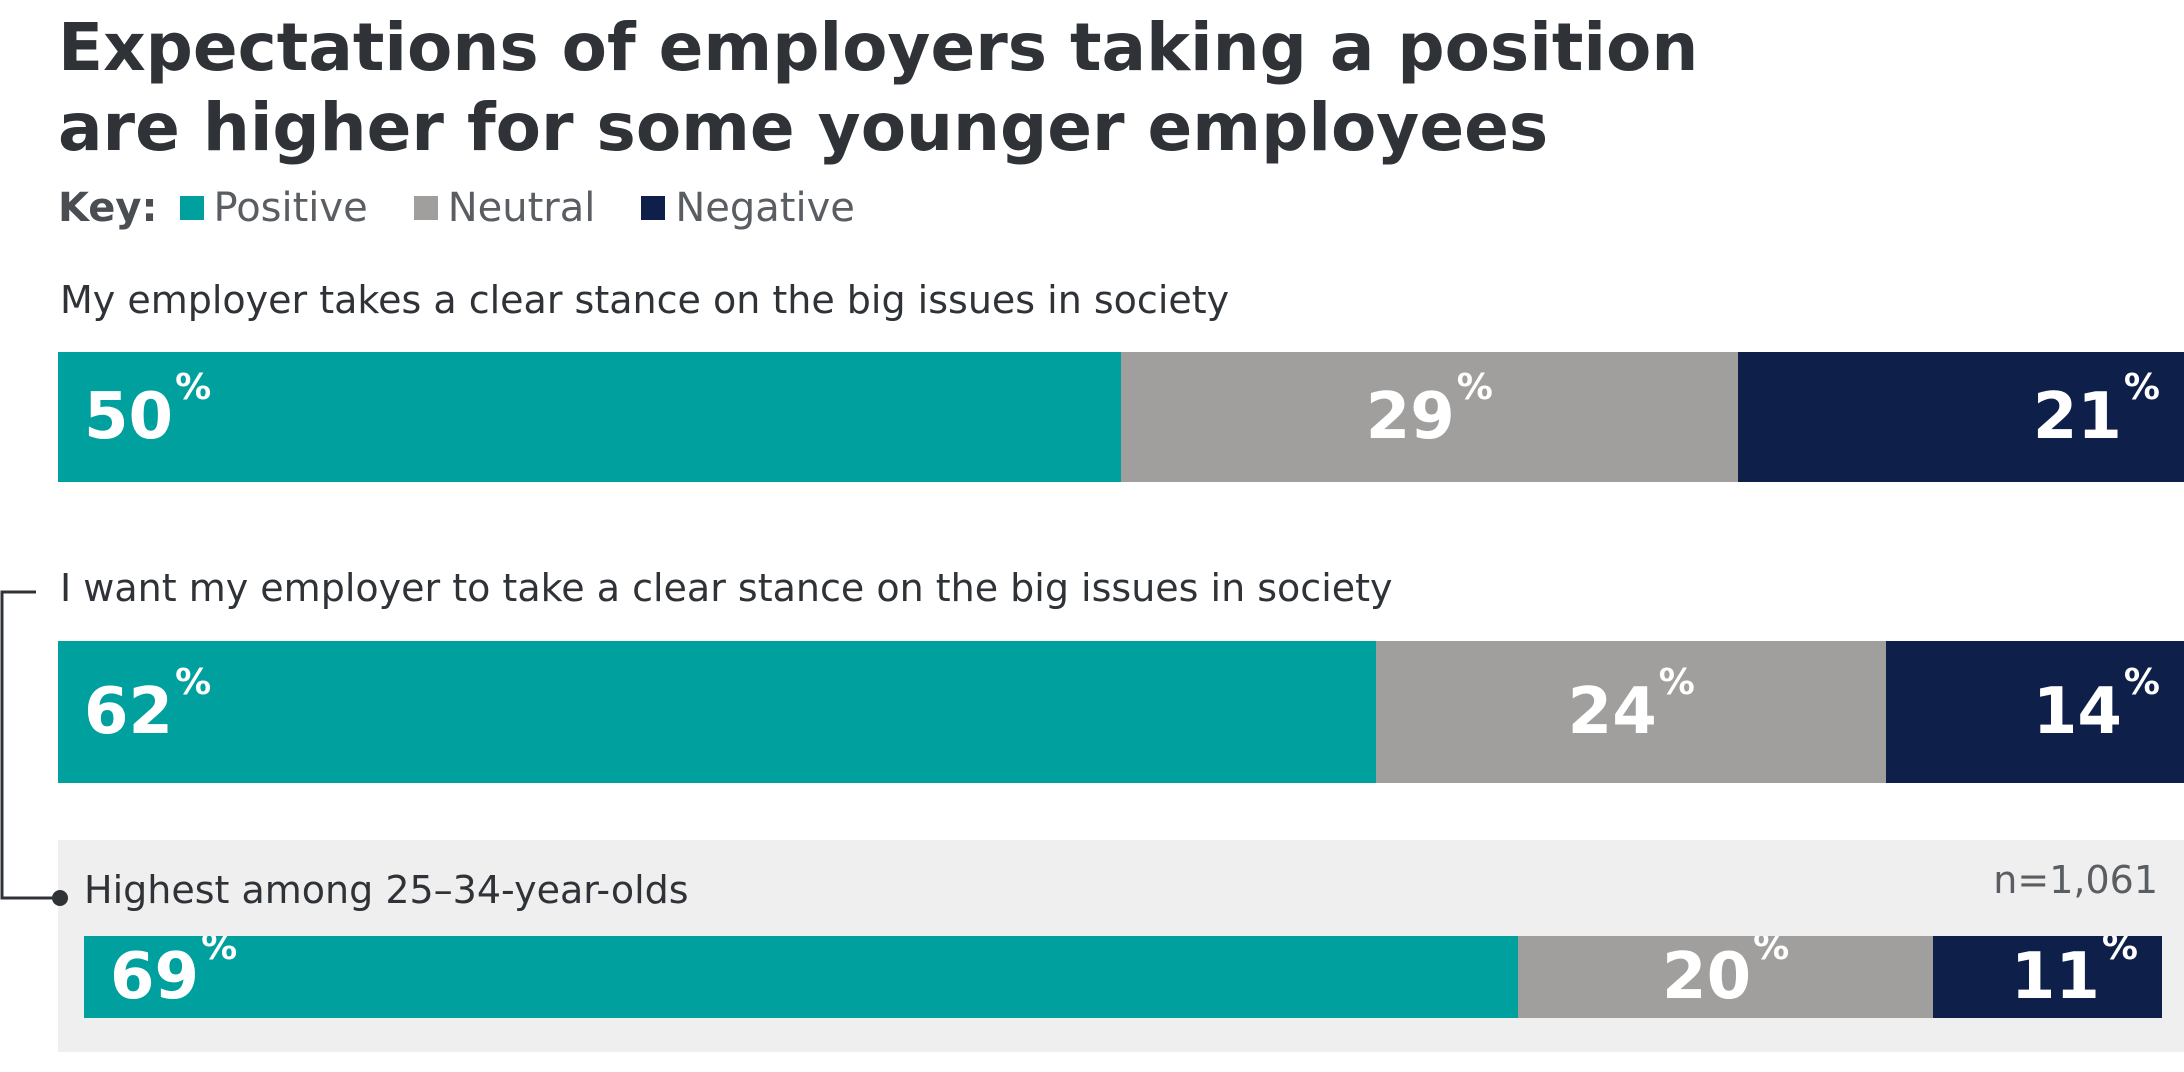  Describe the element at coordinates (174, 975) in the screenshot. I see `data-label-positive: 69%` at that location.